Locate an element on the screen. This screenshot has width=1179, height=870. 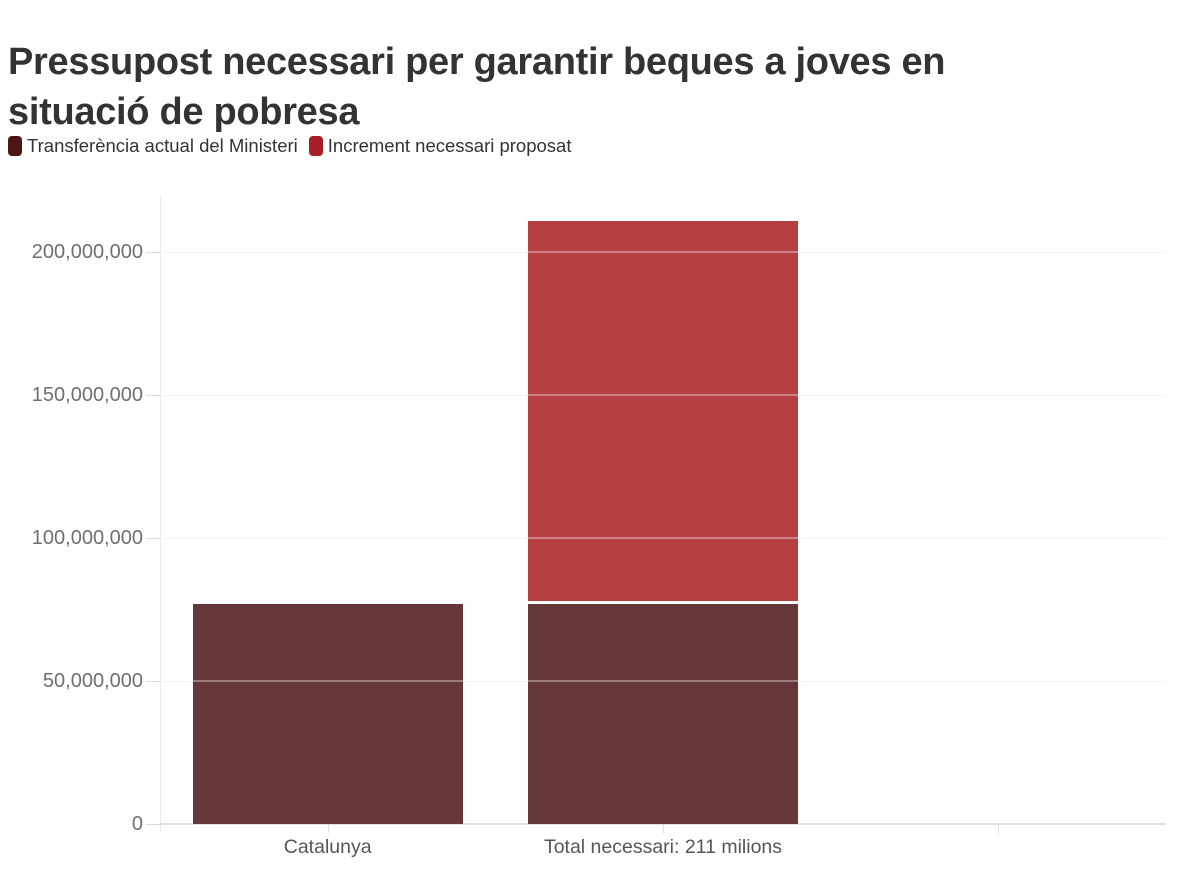
y-axis-line is located at coordinates (160, 514).